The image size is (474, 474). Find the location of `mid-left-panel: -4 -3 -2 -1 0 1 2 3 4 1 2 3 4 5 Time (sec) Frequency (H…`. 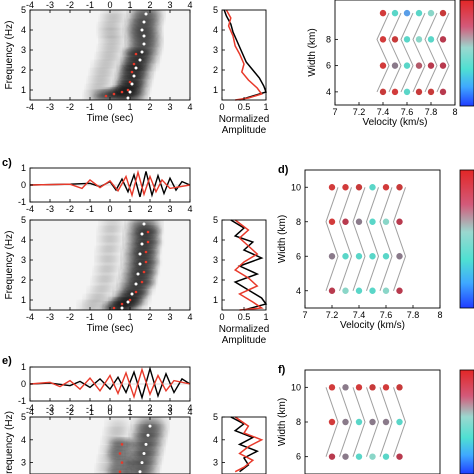

mid-left-panel: -4 -3 -2 -1 0 1 2 3 4 1 2 3 4 5 Time (sec) Frequency (H… is located at coordinates (98, 274).